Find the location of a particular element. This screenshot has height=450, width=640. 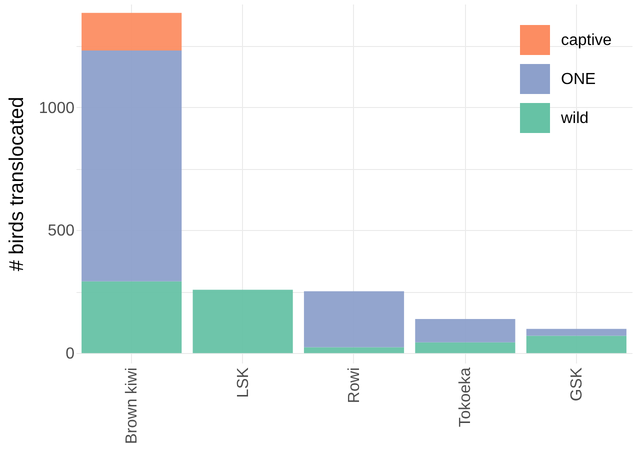

x-tick-label: LSK is located at coordinates (243, 382).